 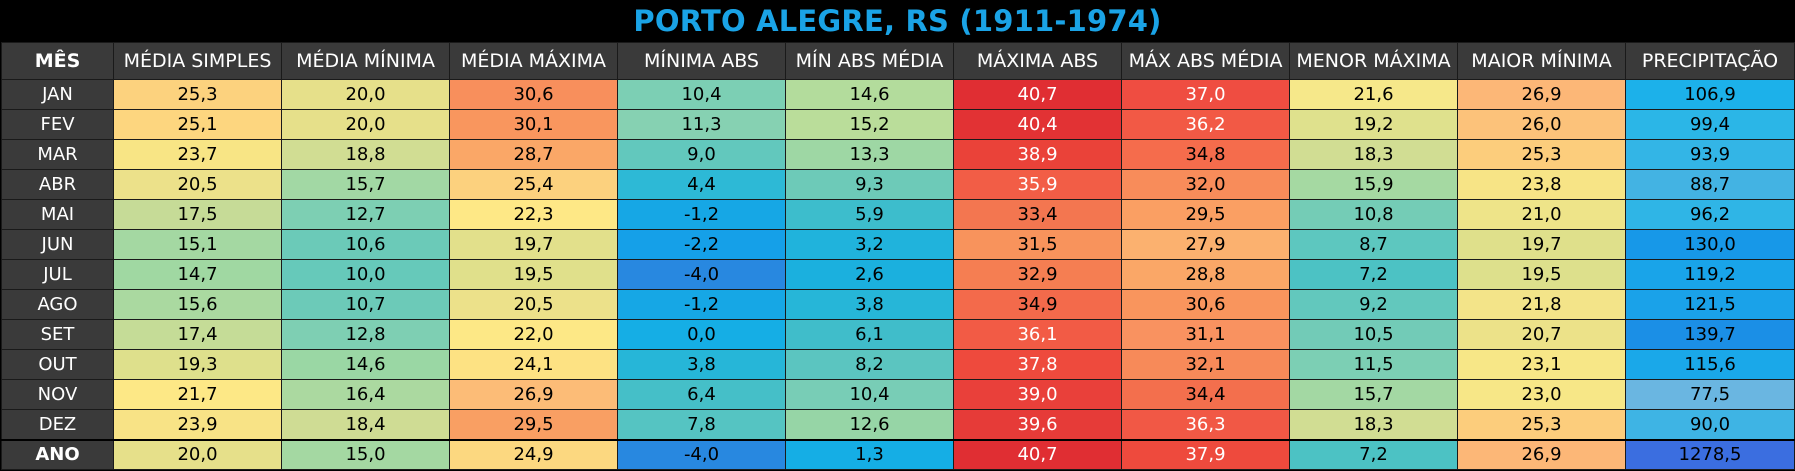 What do you see at coordinates (533, 184) in the screenshot?
I see `table-cell: 25,4` at bounding box center [533, 184].